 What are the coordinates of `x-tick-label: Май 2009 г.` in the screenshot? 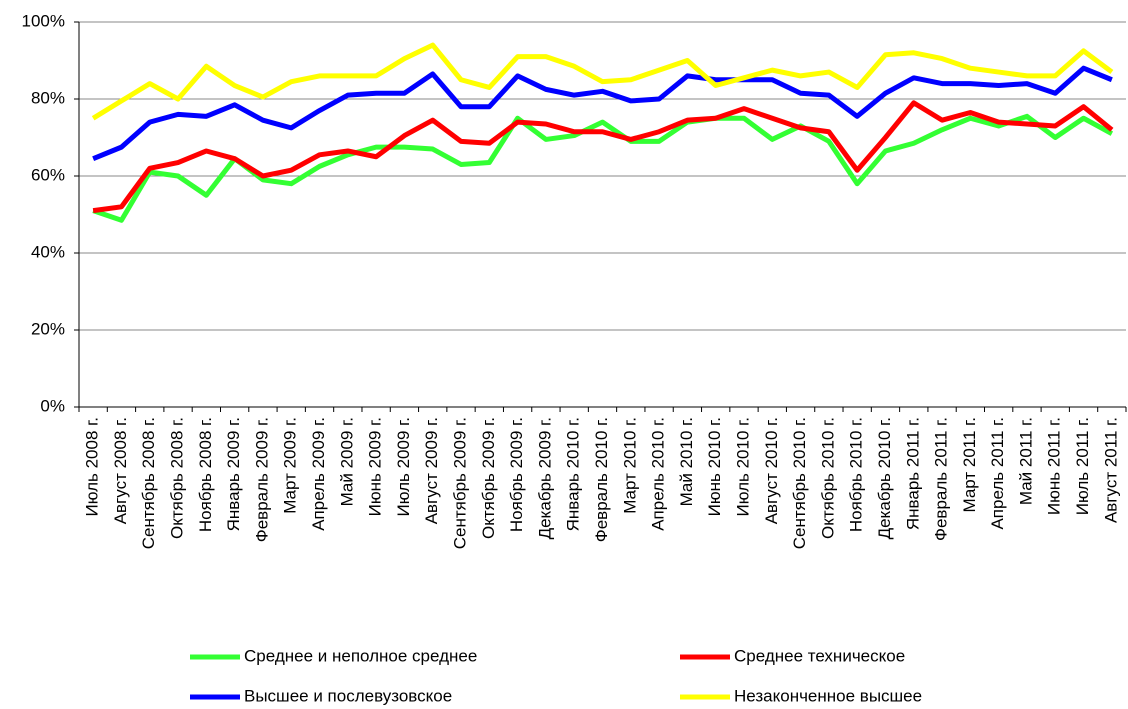 It's located at (346, 461).